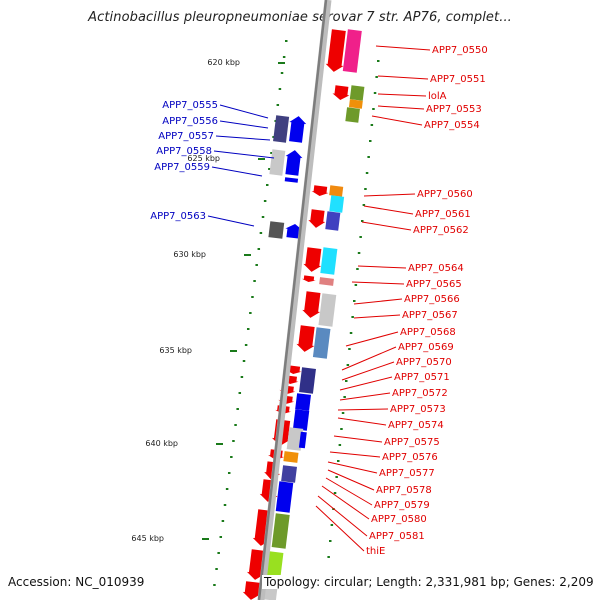 Image resolution: width=600 pixels, height=600 pixels. I want to click on gene-label-left: APP7_0557, so click(186, 136).